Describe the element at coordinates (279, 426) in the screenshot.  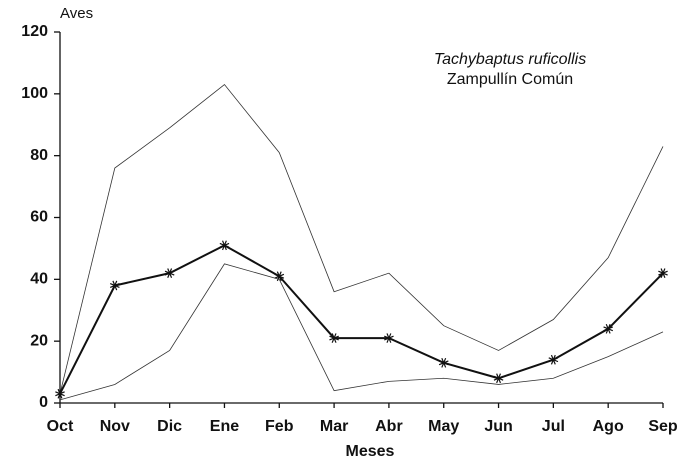
I see `x-tick-label: Feb` at that location.